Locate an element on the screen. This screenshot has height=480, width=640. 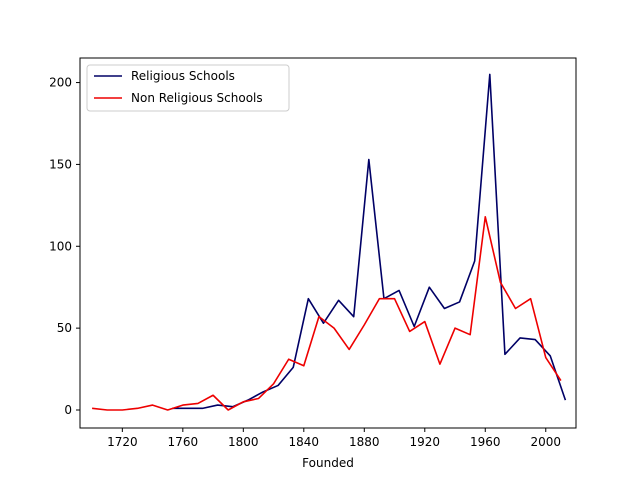
y-tick-label: 200 is located at coordinates (60, 83).